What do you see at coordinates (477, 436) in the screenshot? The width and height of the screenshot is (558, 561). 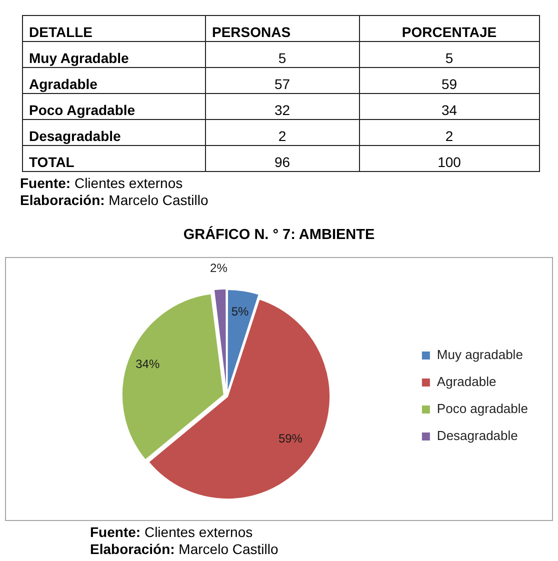 I see `legend-label: Desagradable` at bounding box center [477, 436].